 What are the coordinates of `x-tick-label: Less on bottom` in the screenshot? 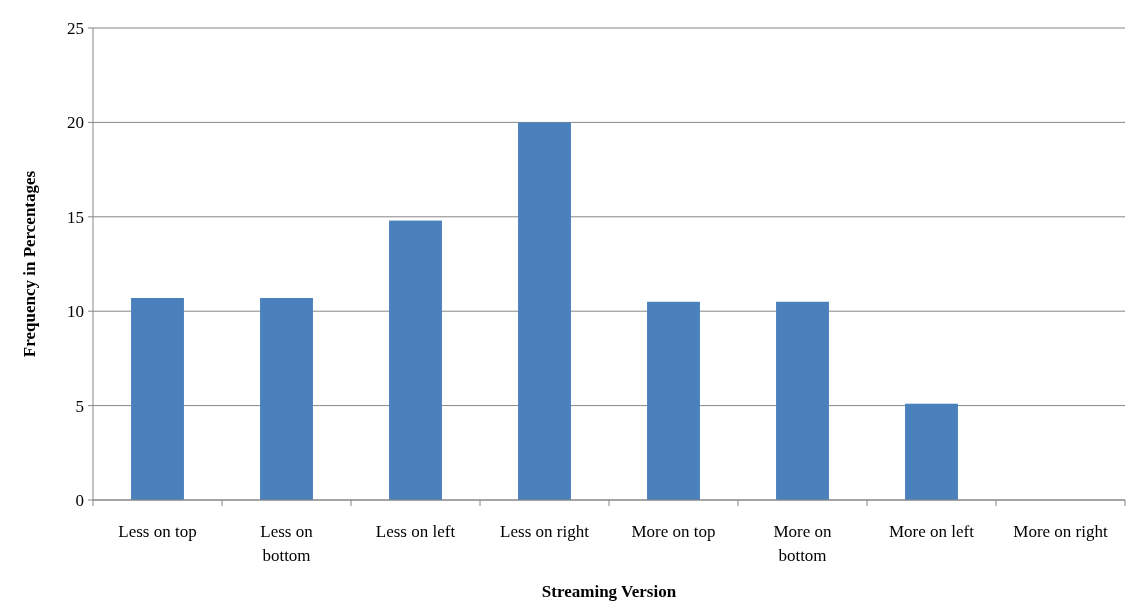 It's located at (287, 543).